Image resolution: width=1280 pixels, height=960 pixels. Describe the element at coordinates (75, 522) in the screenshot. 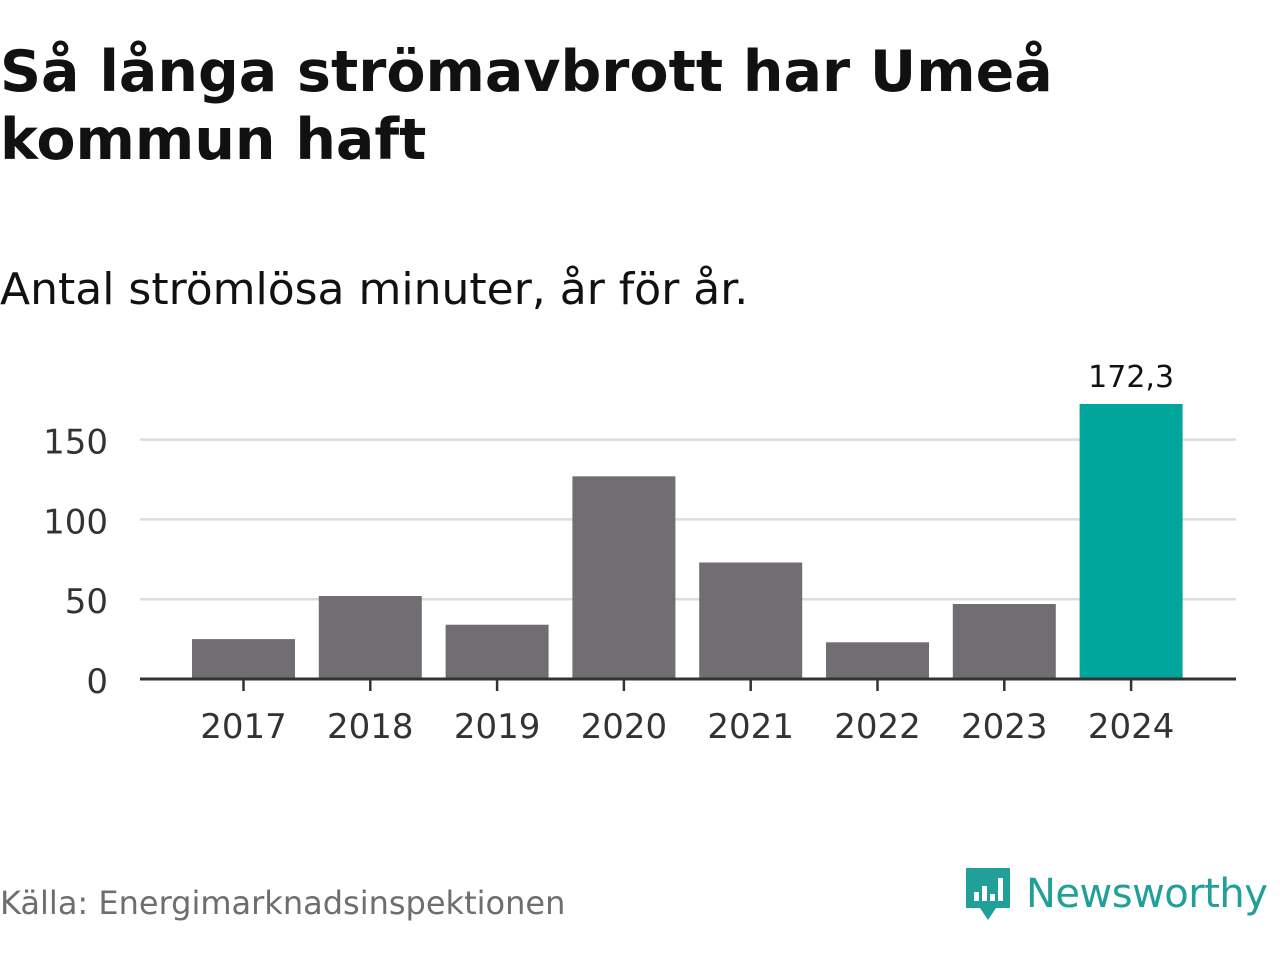

I see `y-tick-label: 100` at that location.